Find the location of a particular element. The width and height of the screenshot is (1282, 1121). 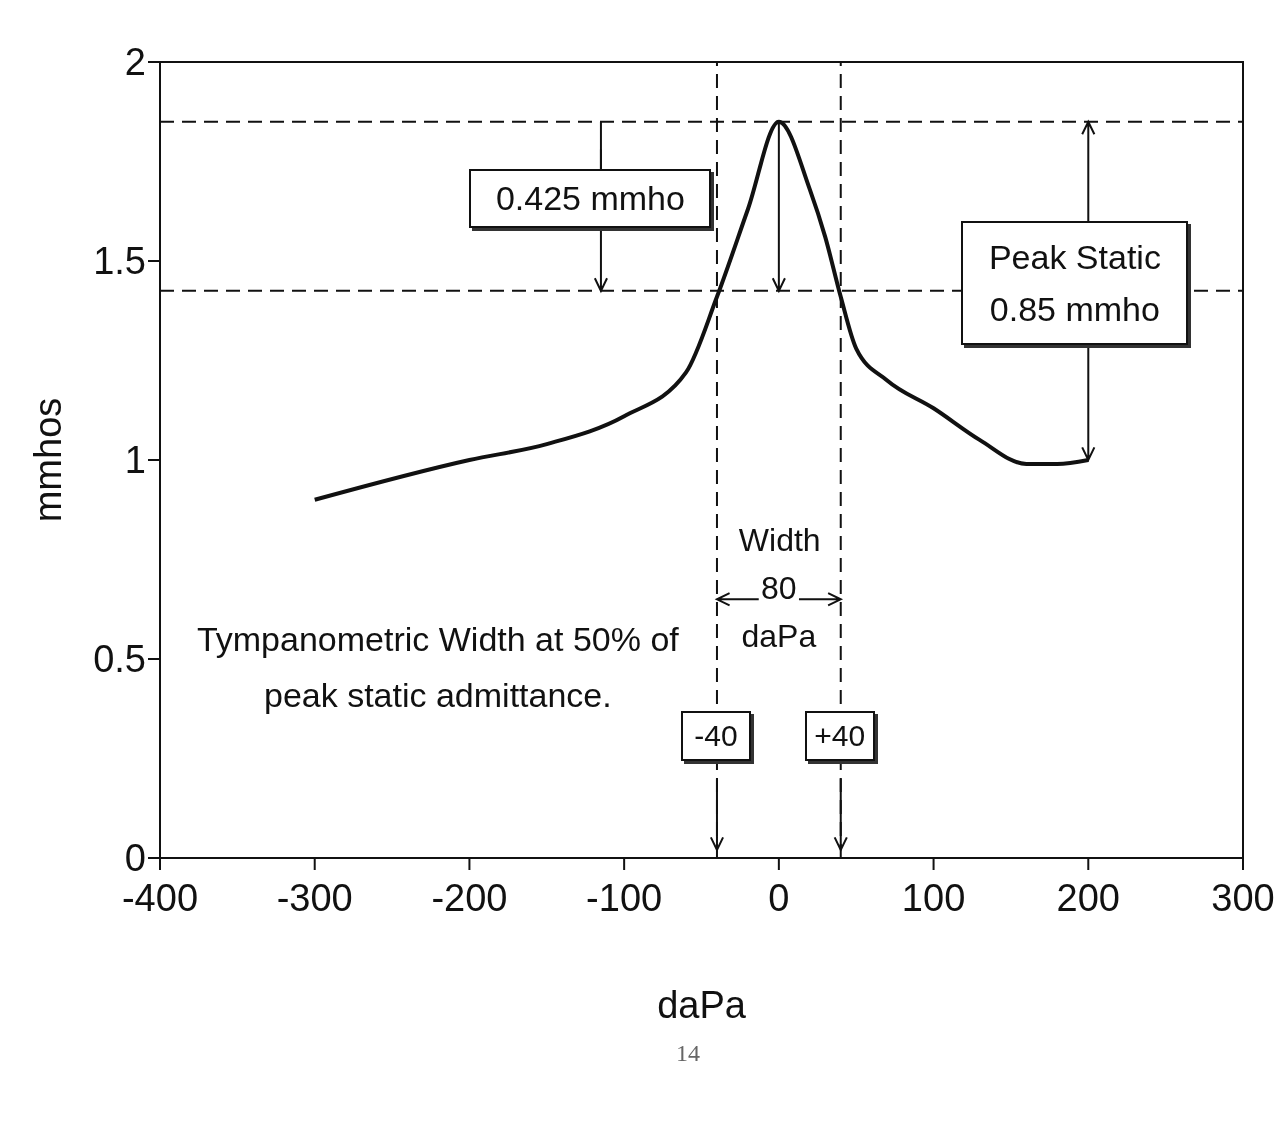

y-axis-title: mmhos is located at coordinates (48, 460).